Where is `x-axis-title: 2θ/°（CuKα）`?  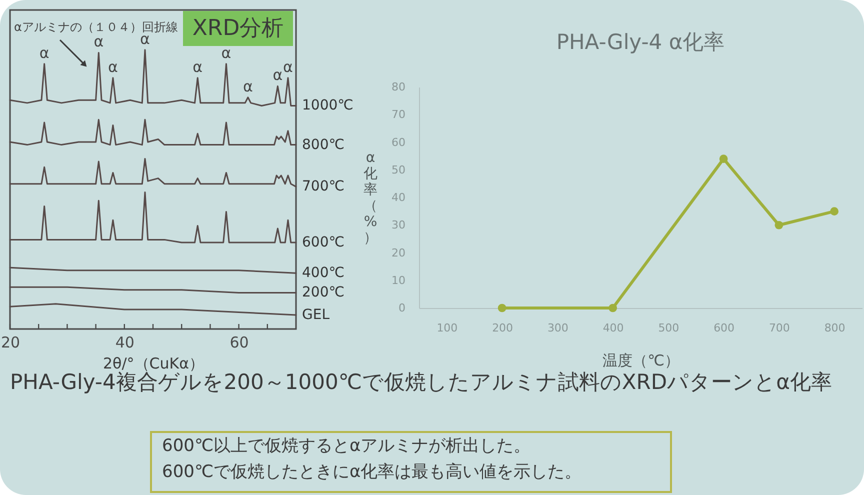 x-axis-title: 2θ/°（CuKα） is located at coordinates (153, 363).